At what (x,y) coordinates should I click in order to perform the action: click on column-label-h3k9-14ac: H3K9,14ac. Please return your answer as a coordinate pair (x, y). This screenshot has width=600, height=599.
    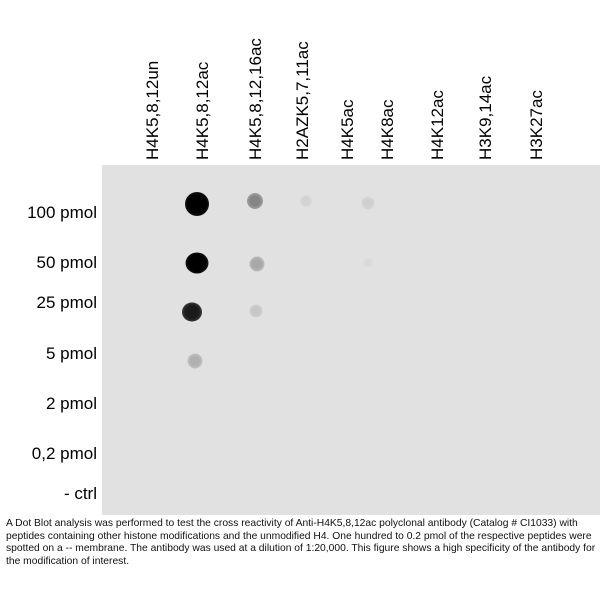
    Looking at the image, I should click on (485, 117).